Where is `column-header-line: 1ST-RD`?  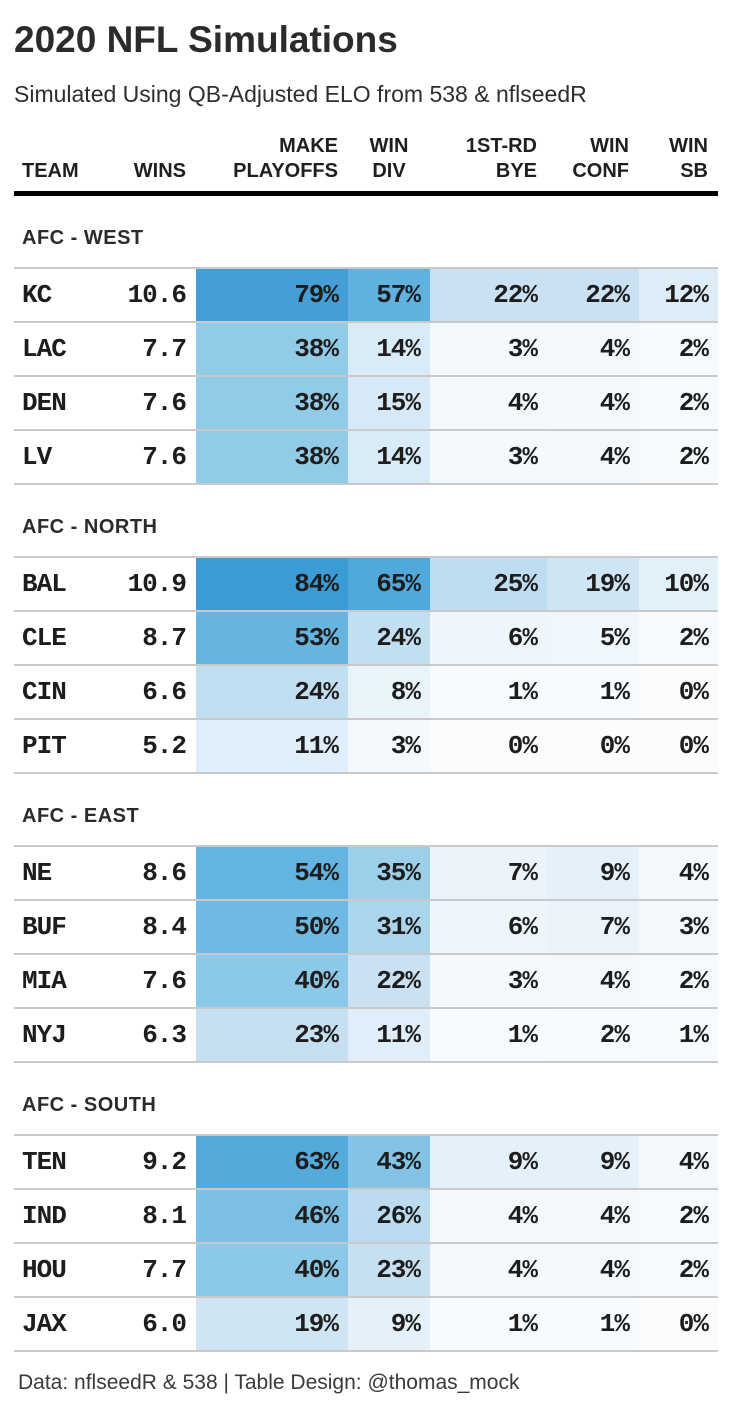 column-header-line: 1ST-RD is located at coordinates (501, 146).